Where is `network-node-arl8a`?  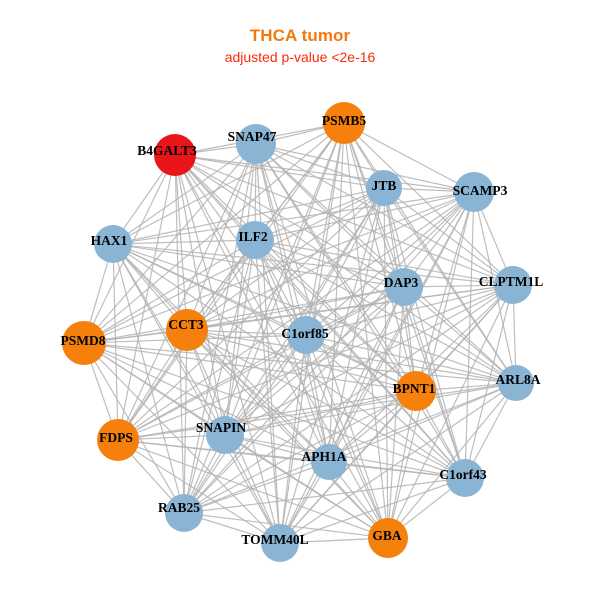
network-node-arl8a is located at coordinates (516, 383).